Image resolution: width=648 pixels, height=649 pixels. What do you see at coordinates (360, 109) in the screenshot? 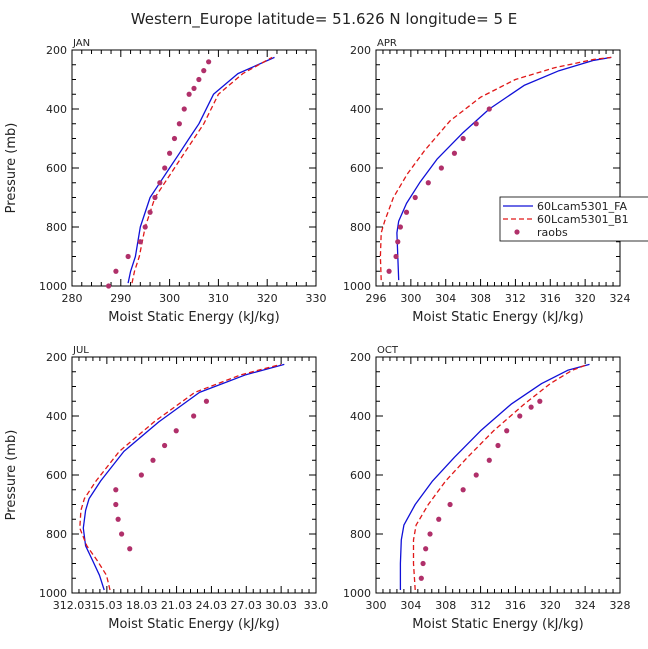
I see `y-tick-label: 400` at bounding box center [360, 109].